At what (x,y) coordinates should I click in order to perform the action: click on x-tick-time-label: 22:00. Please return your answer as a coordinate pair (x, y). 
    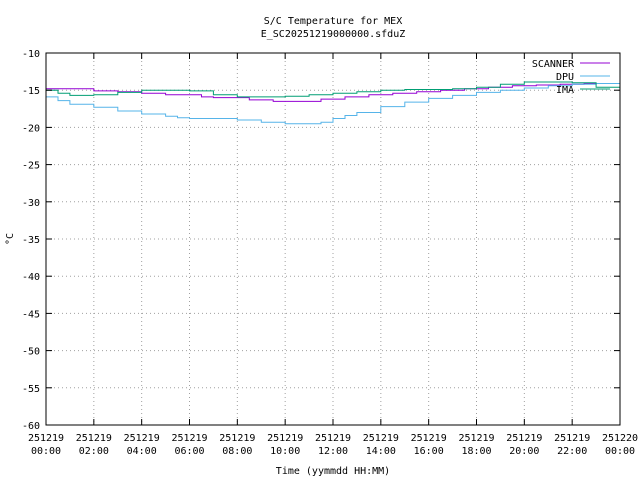
    Looking at the image, I should click on (572, 451).